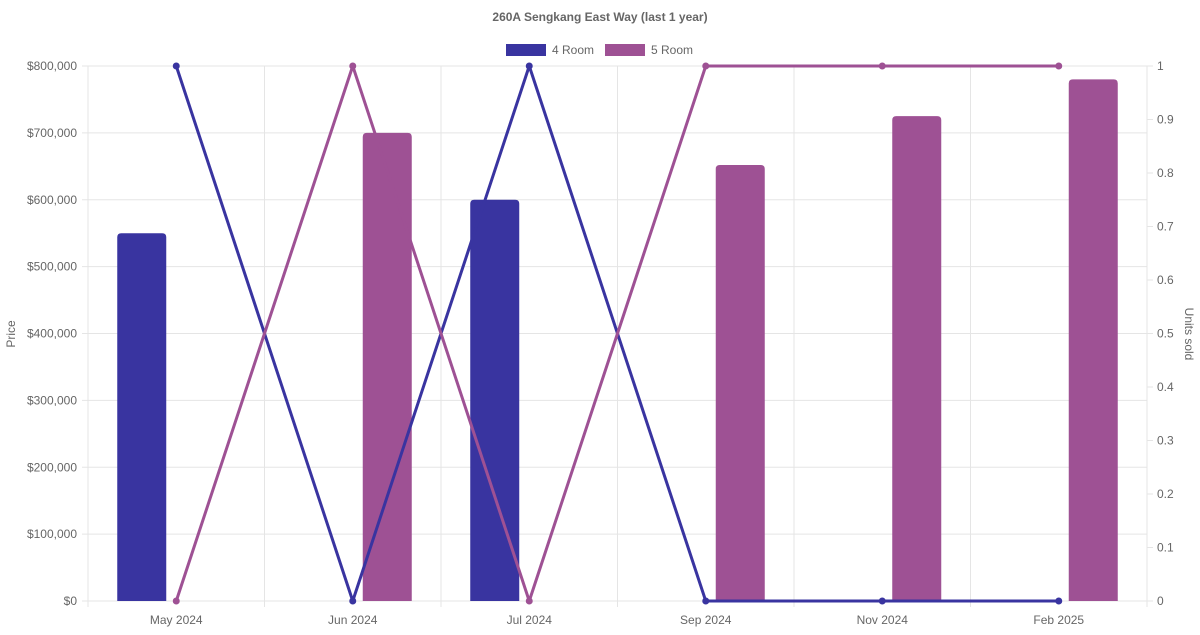 Image resolution: width=1200 pixels, height=635 pixels. What do you see at coordinates (142, 417) in the screenshot?
I see `bar-4-room-may-2024` at bounding box center [142, 417].